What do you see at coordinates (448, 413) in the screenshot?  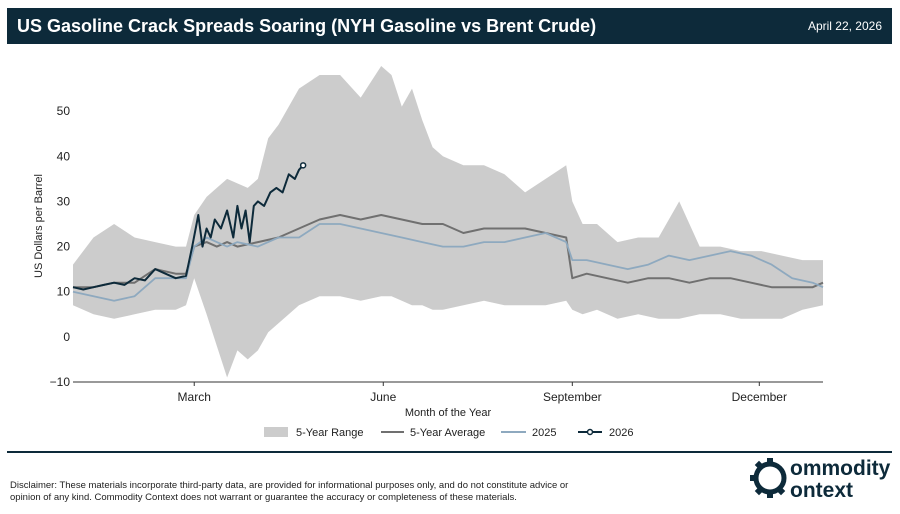 I see `x-axis-label: Month of the Year` at bounding box center [448, 413].